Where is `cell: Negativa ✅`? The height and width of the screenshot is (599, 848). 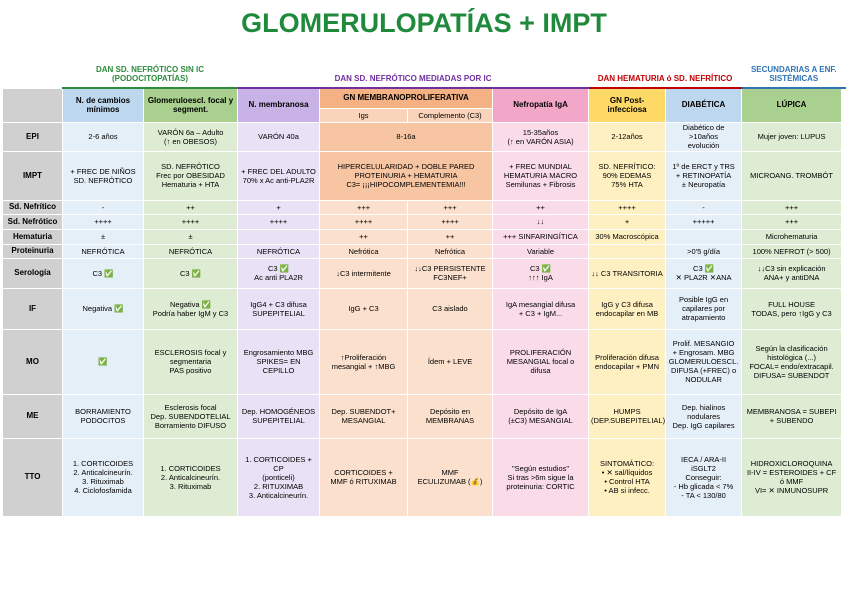 cell: Negativa ✅ is located at coordinates (103, 308).